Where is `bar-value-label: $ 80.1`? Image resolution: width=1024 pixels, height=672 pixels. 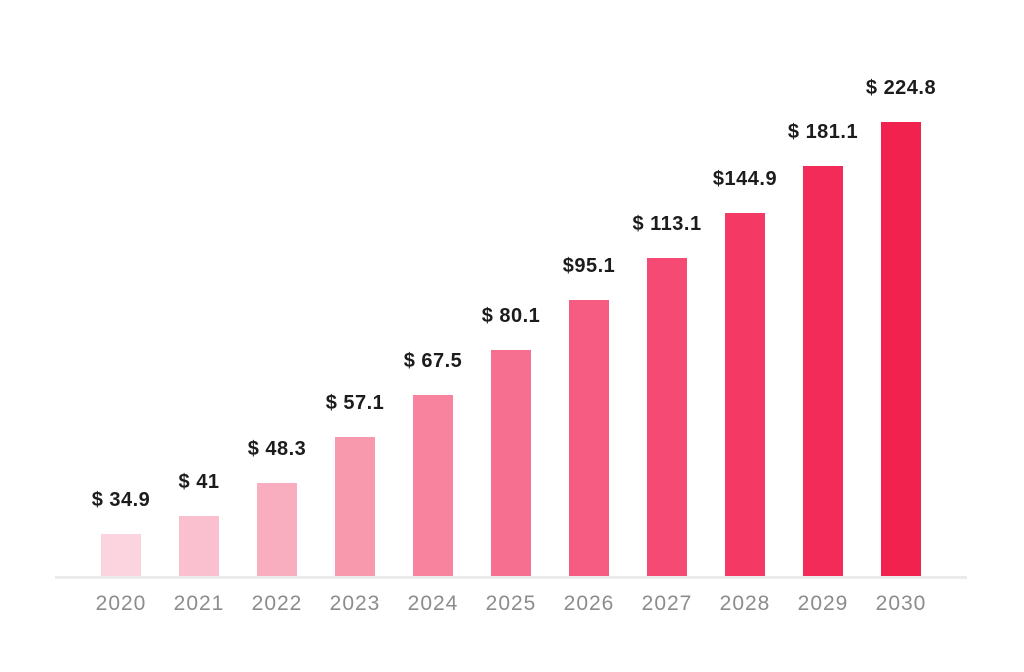 bar-value-label: $ 80.1 is located at coordinates (511, 316).